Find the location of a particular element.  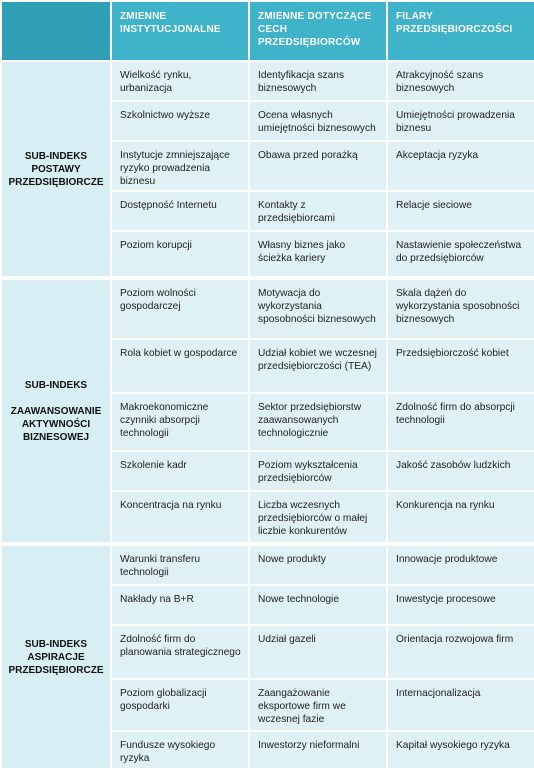

pillar-cell: Orientacja rozwojowa firm is located at coordinates (461, 652).